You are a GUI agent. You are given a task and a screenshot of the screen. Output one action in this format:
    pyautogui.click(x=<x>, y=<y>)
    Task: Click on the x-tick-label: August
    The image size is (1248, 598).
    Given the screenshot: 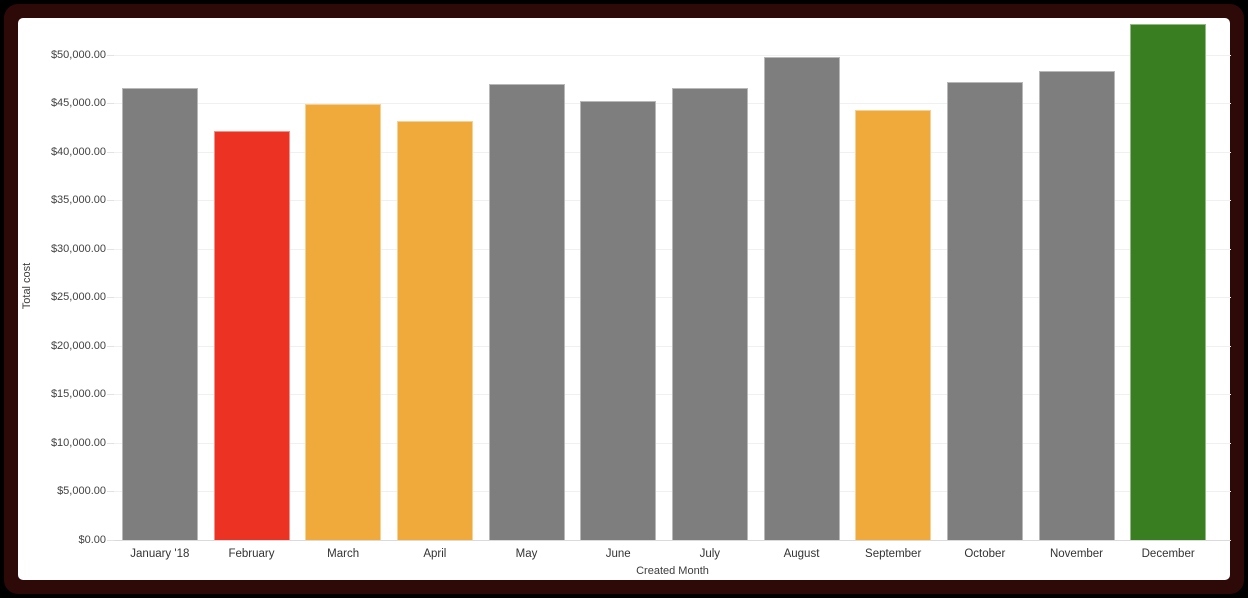 What is the action you would take?
    pyautogui.click(x=801, y=554)
    